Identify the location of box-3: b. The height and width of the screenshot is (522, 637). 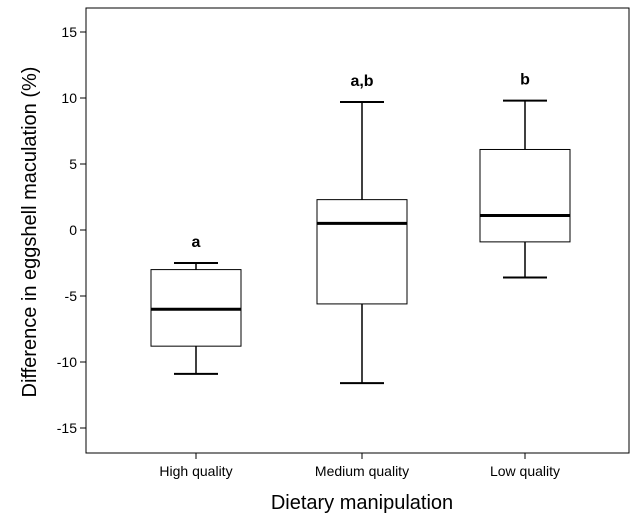
(525, 175).